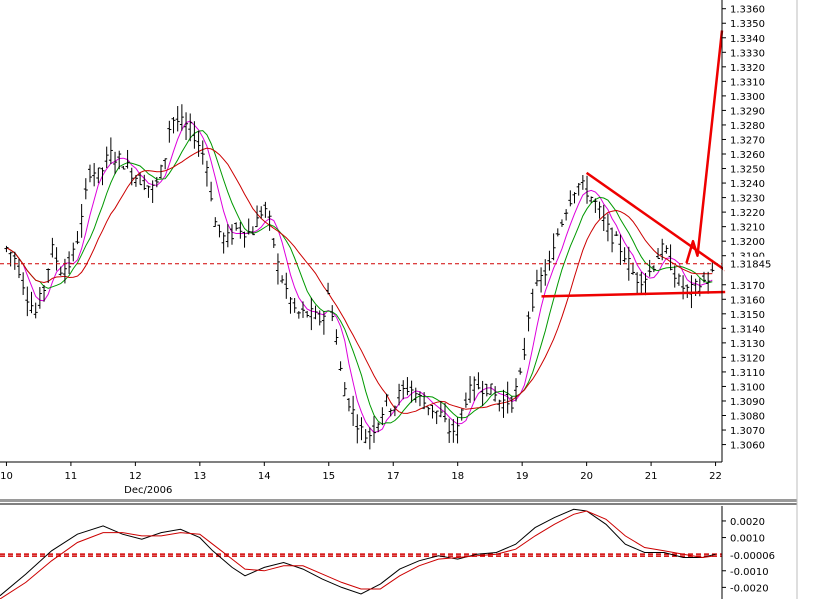 Image resolution: width=839 pixels, height=603 pixels. What do you see at coordinates (749, 588) in the screenshot?
I see `oscillator-tick-label: -0.0020` at bounding box center [749, 588].